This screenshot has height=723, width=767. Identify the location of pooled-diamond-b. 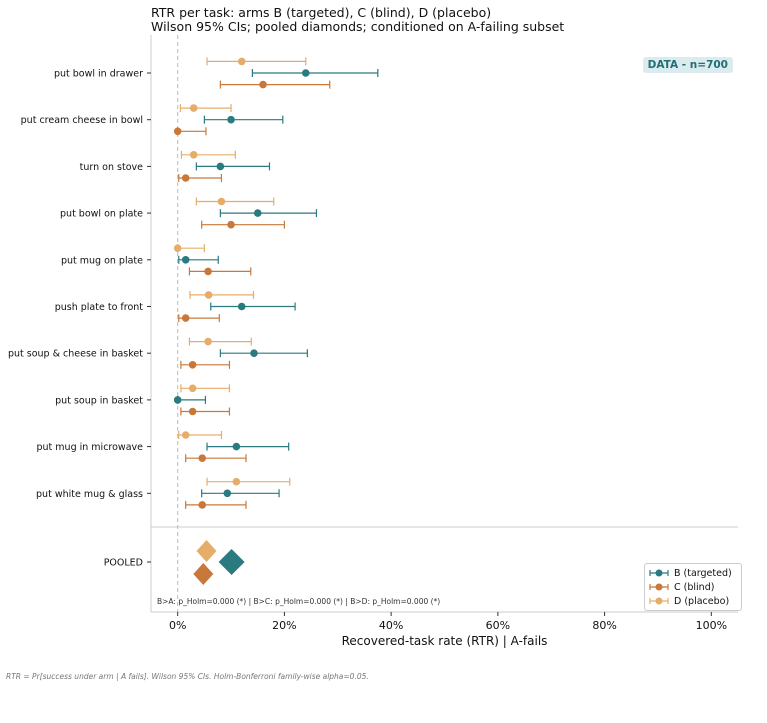
(231, 562).